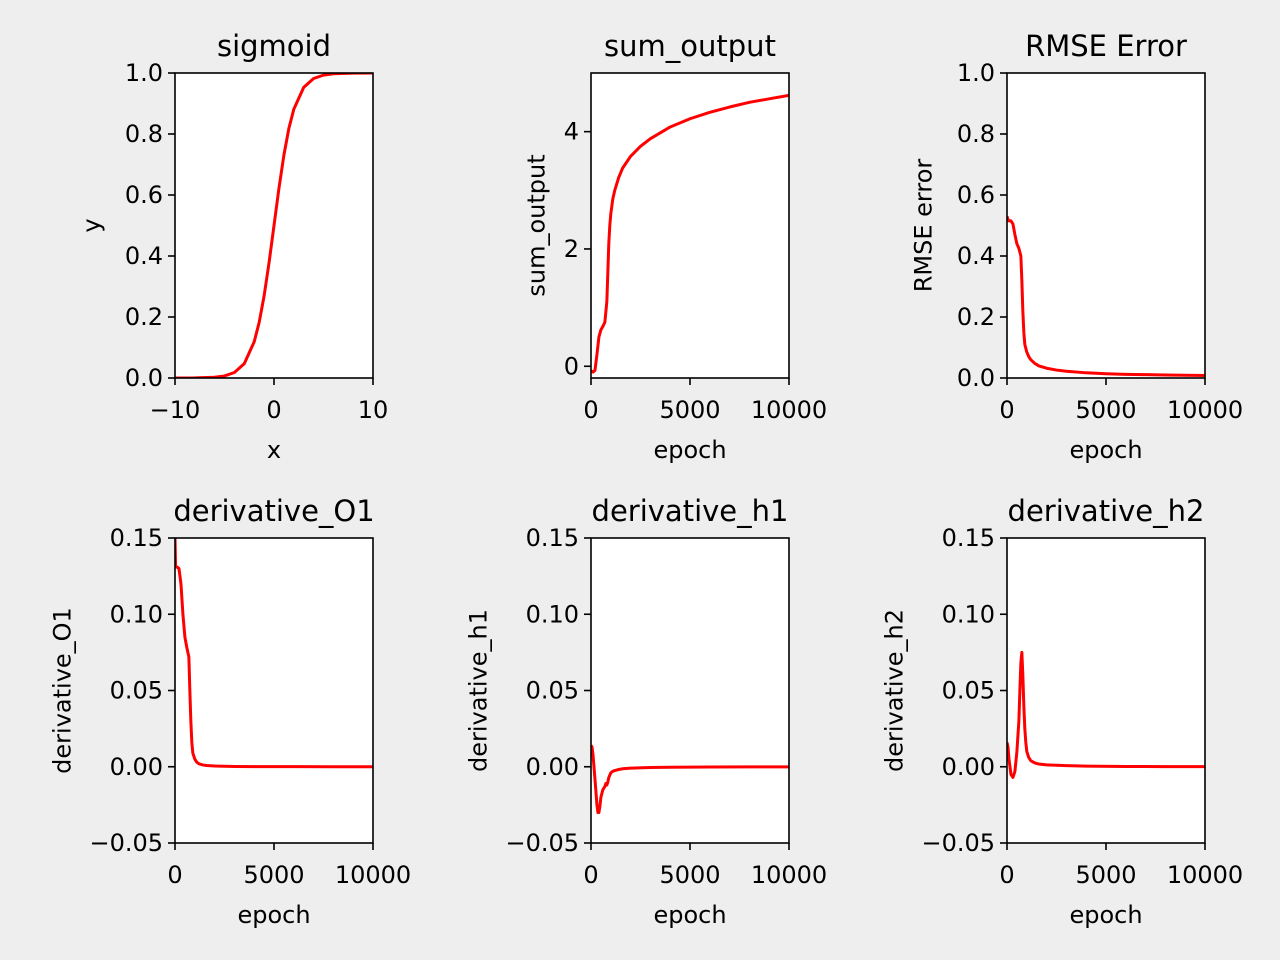  I want to click on chart-title: sum_output, so click(690, 46).